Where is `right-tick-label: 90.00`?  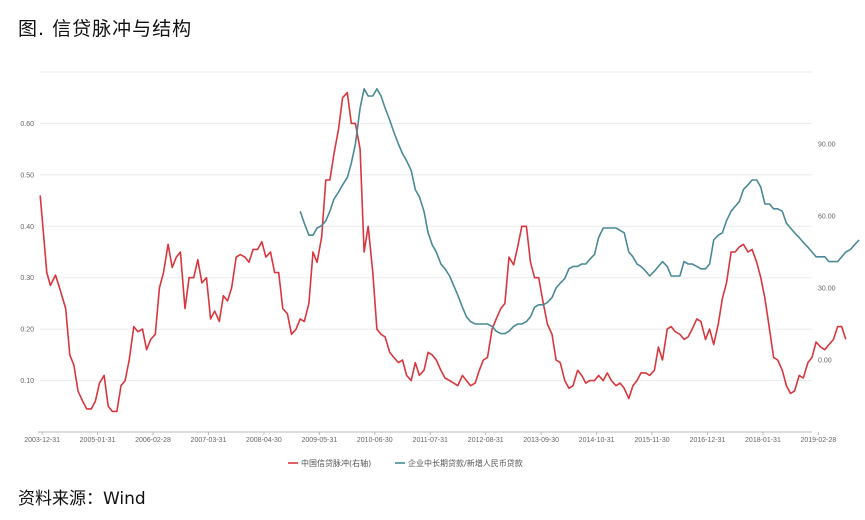 right-tick-label: 90.00 is located at coordinates (827, 145).